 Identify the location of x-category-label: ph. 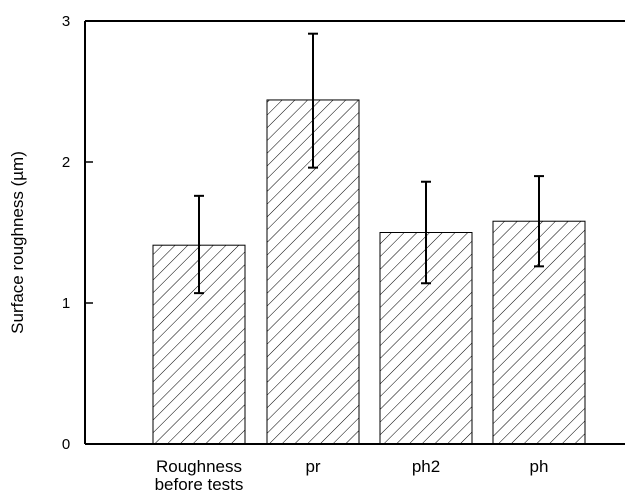
(539, 466).